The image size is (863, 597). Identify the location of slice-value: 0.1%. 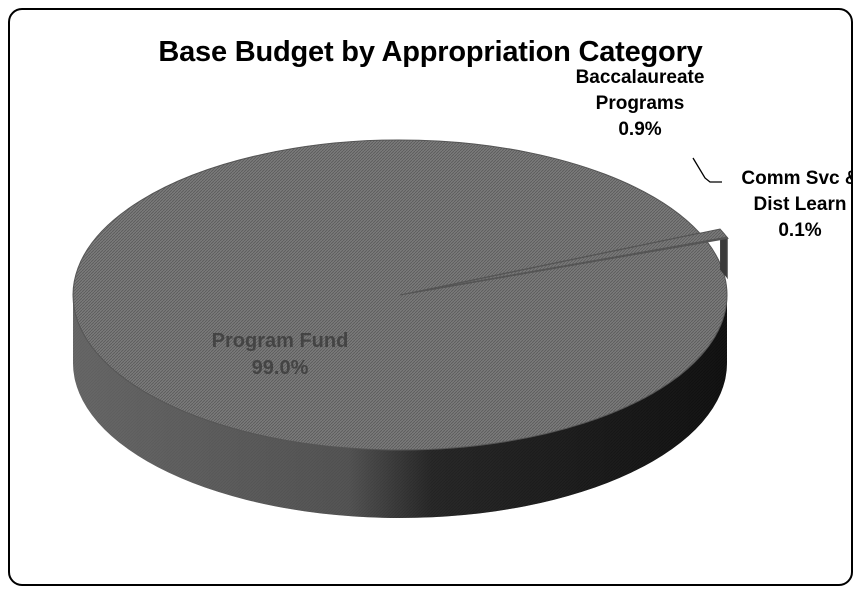
(789, 231).